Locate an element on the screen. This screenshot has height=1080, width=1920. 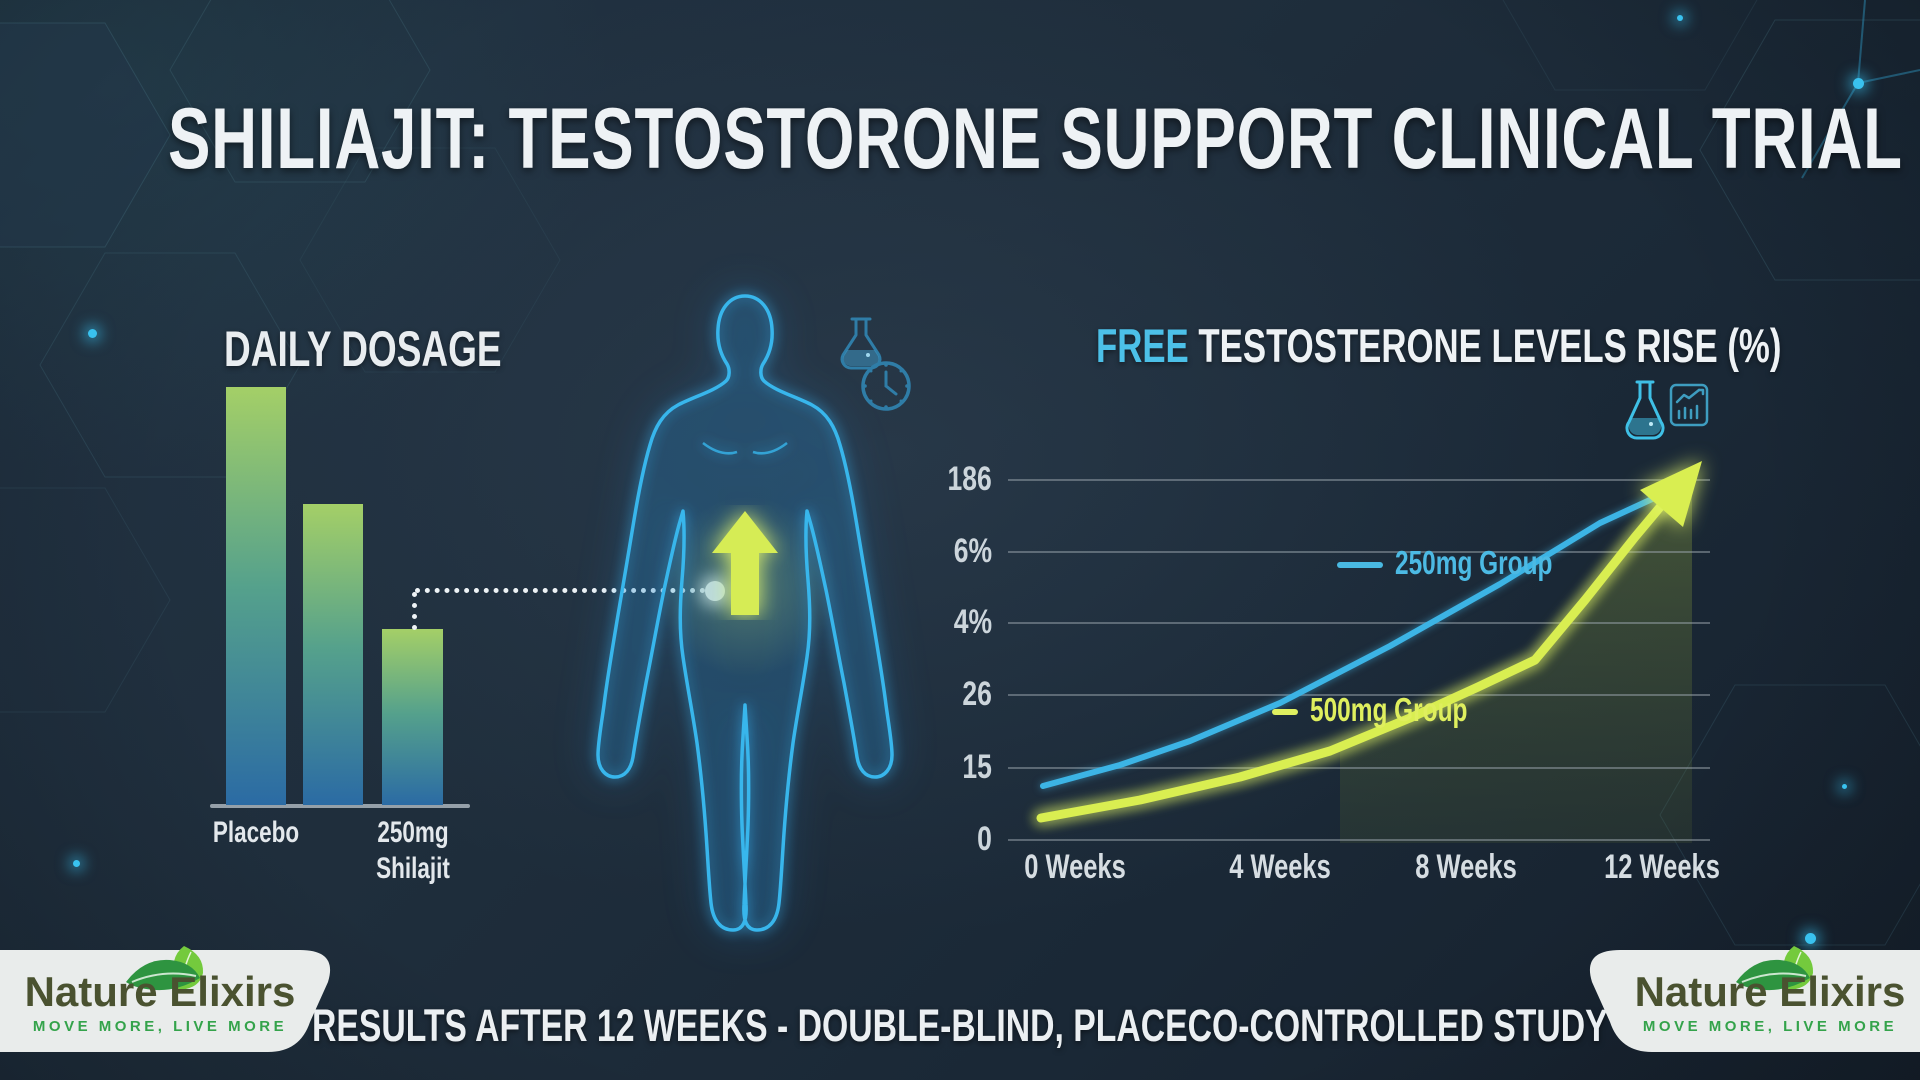
x-axis-tick-label: 12 Weeks is located at coordinates (1662, 867).